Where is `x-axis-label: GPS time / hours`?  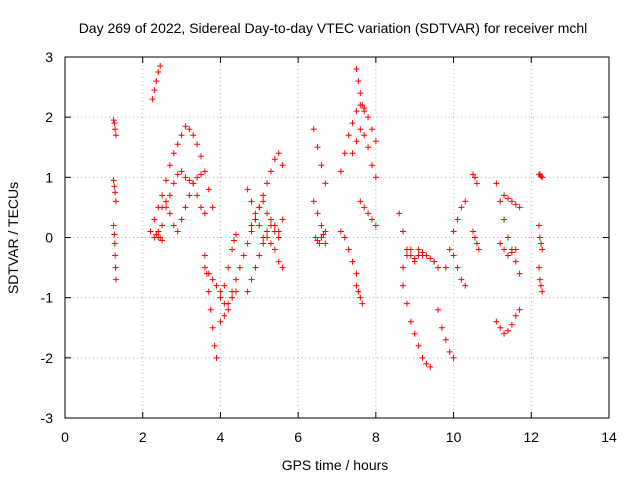 x-axis-label: GPS time / hours is located at coordinates (335, 465).